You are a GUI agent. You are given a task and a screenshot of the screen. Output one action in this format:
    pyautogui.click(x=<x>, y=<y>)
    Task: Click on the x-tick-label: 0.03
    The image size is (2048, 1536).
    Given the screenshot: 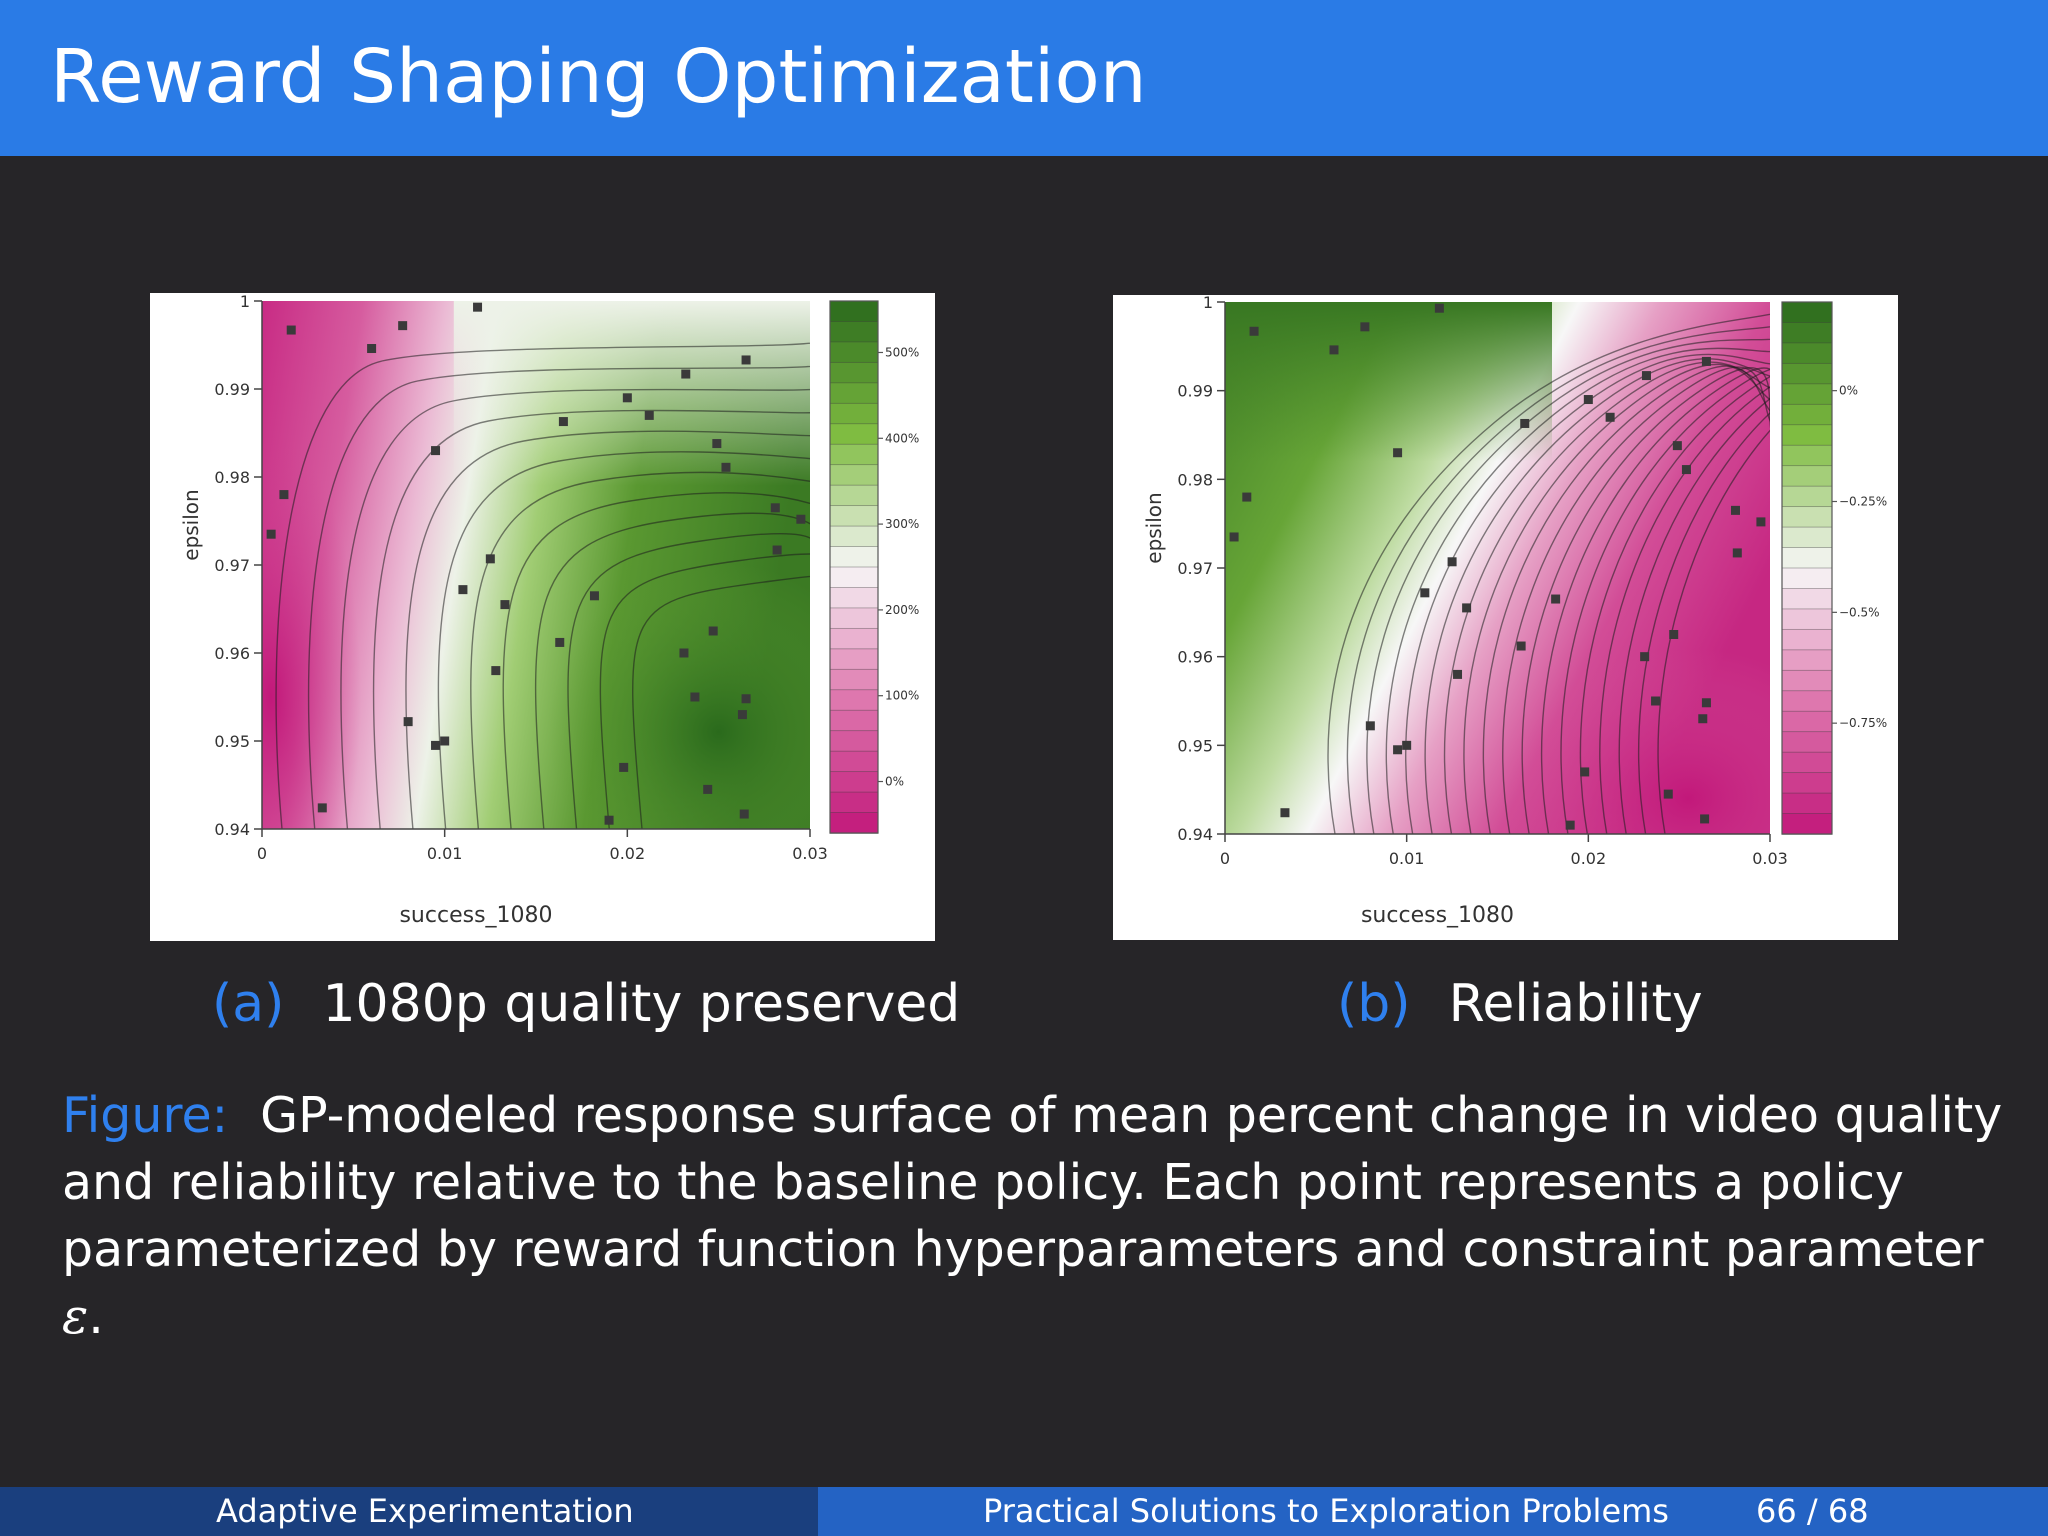 What is the action you would take?
    pyautogui.click(x=810, y=853)
    